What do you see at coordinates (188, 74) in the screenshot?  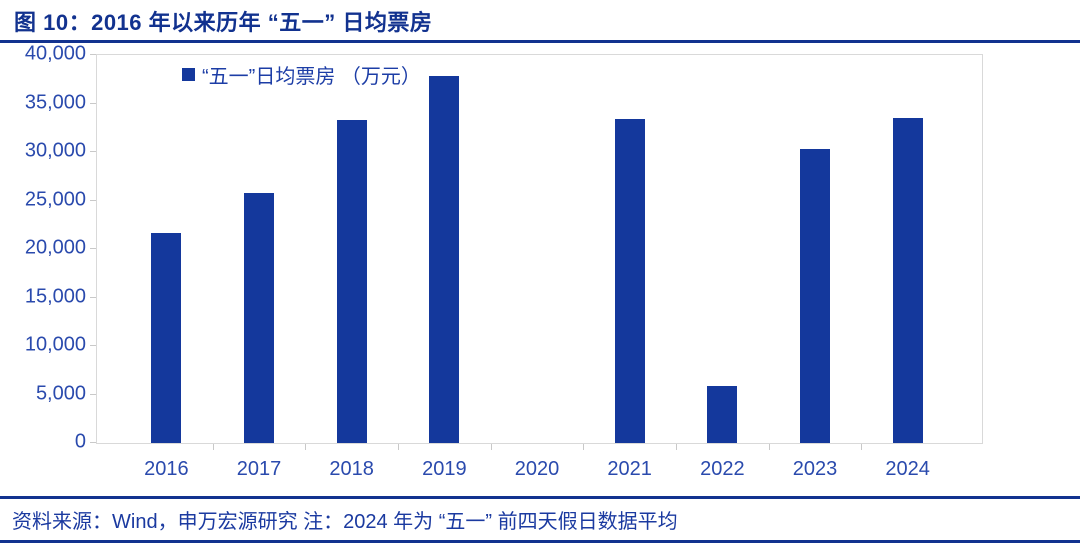 I see `legend-marker-icon` at bounding box center [188, 74].